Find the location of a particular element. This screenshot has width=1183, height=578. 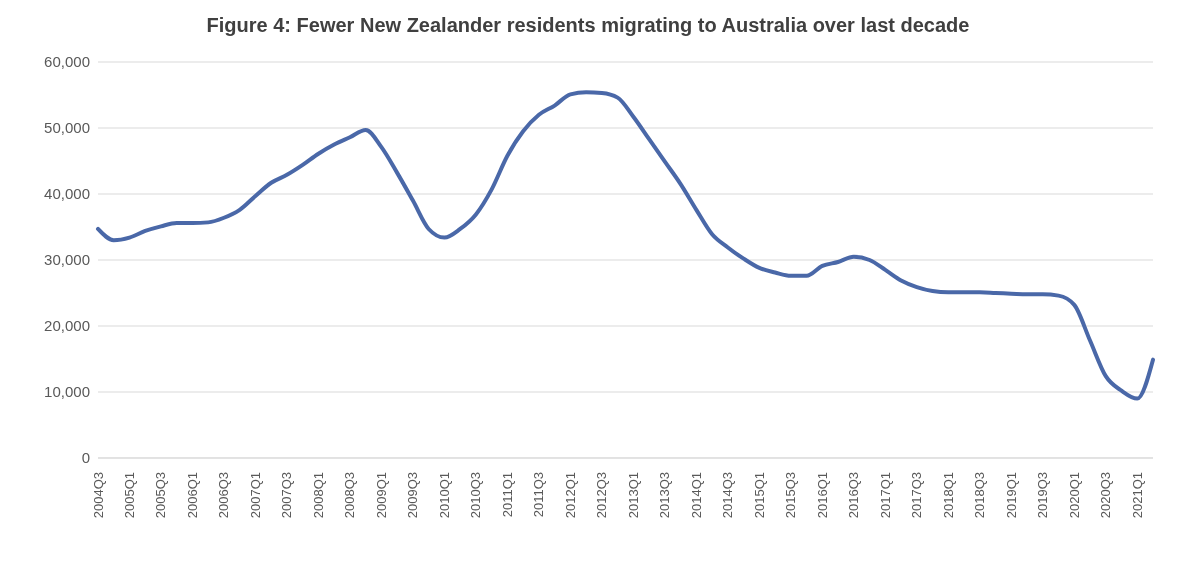

x-tick-label: 2021Q1 is located at coordinates (1137, 495).